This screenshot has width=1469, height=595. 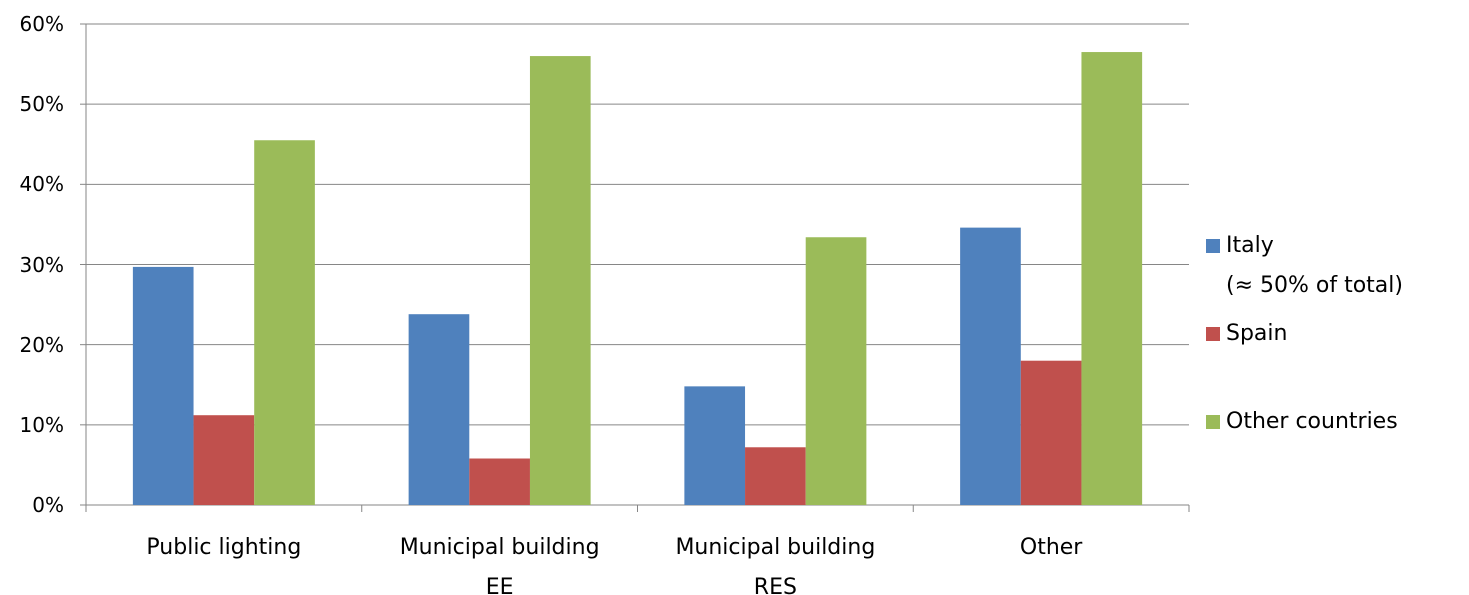 What do you see at coordinates (1314, 265) in the screenshot?
I see `legend-label: Italy (≈ 50% of total)` at bounding box center [1314, 265].